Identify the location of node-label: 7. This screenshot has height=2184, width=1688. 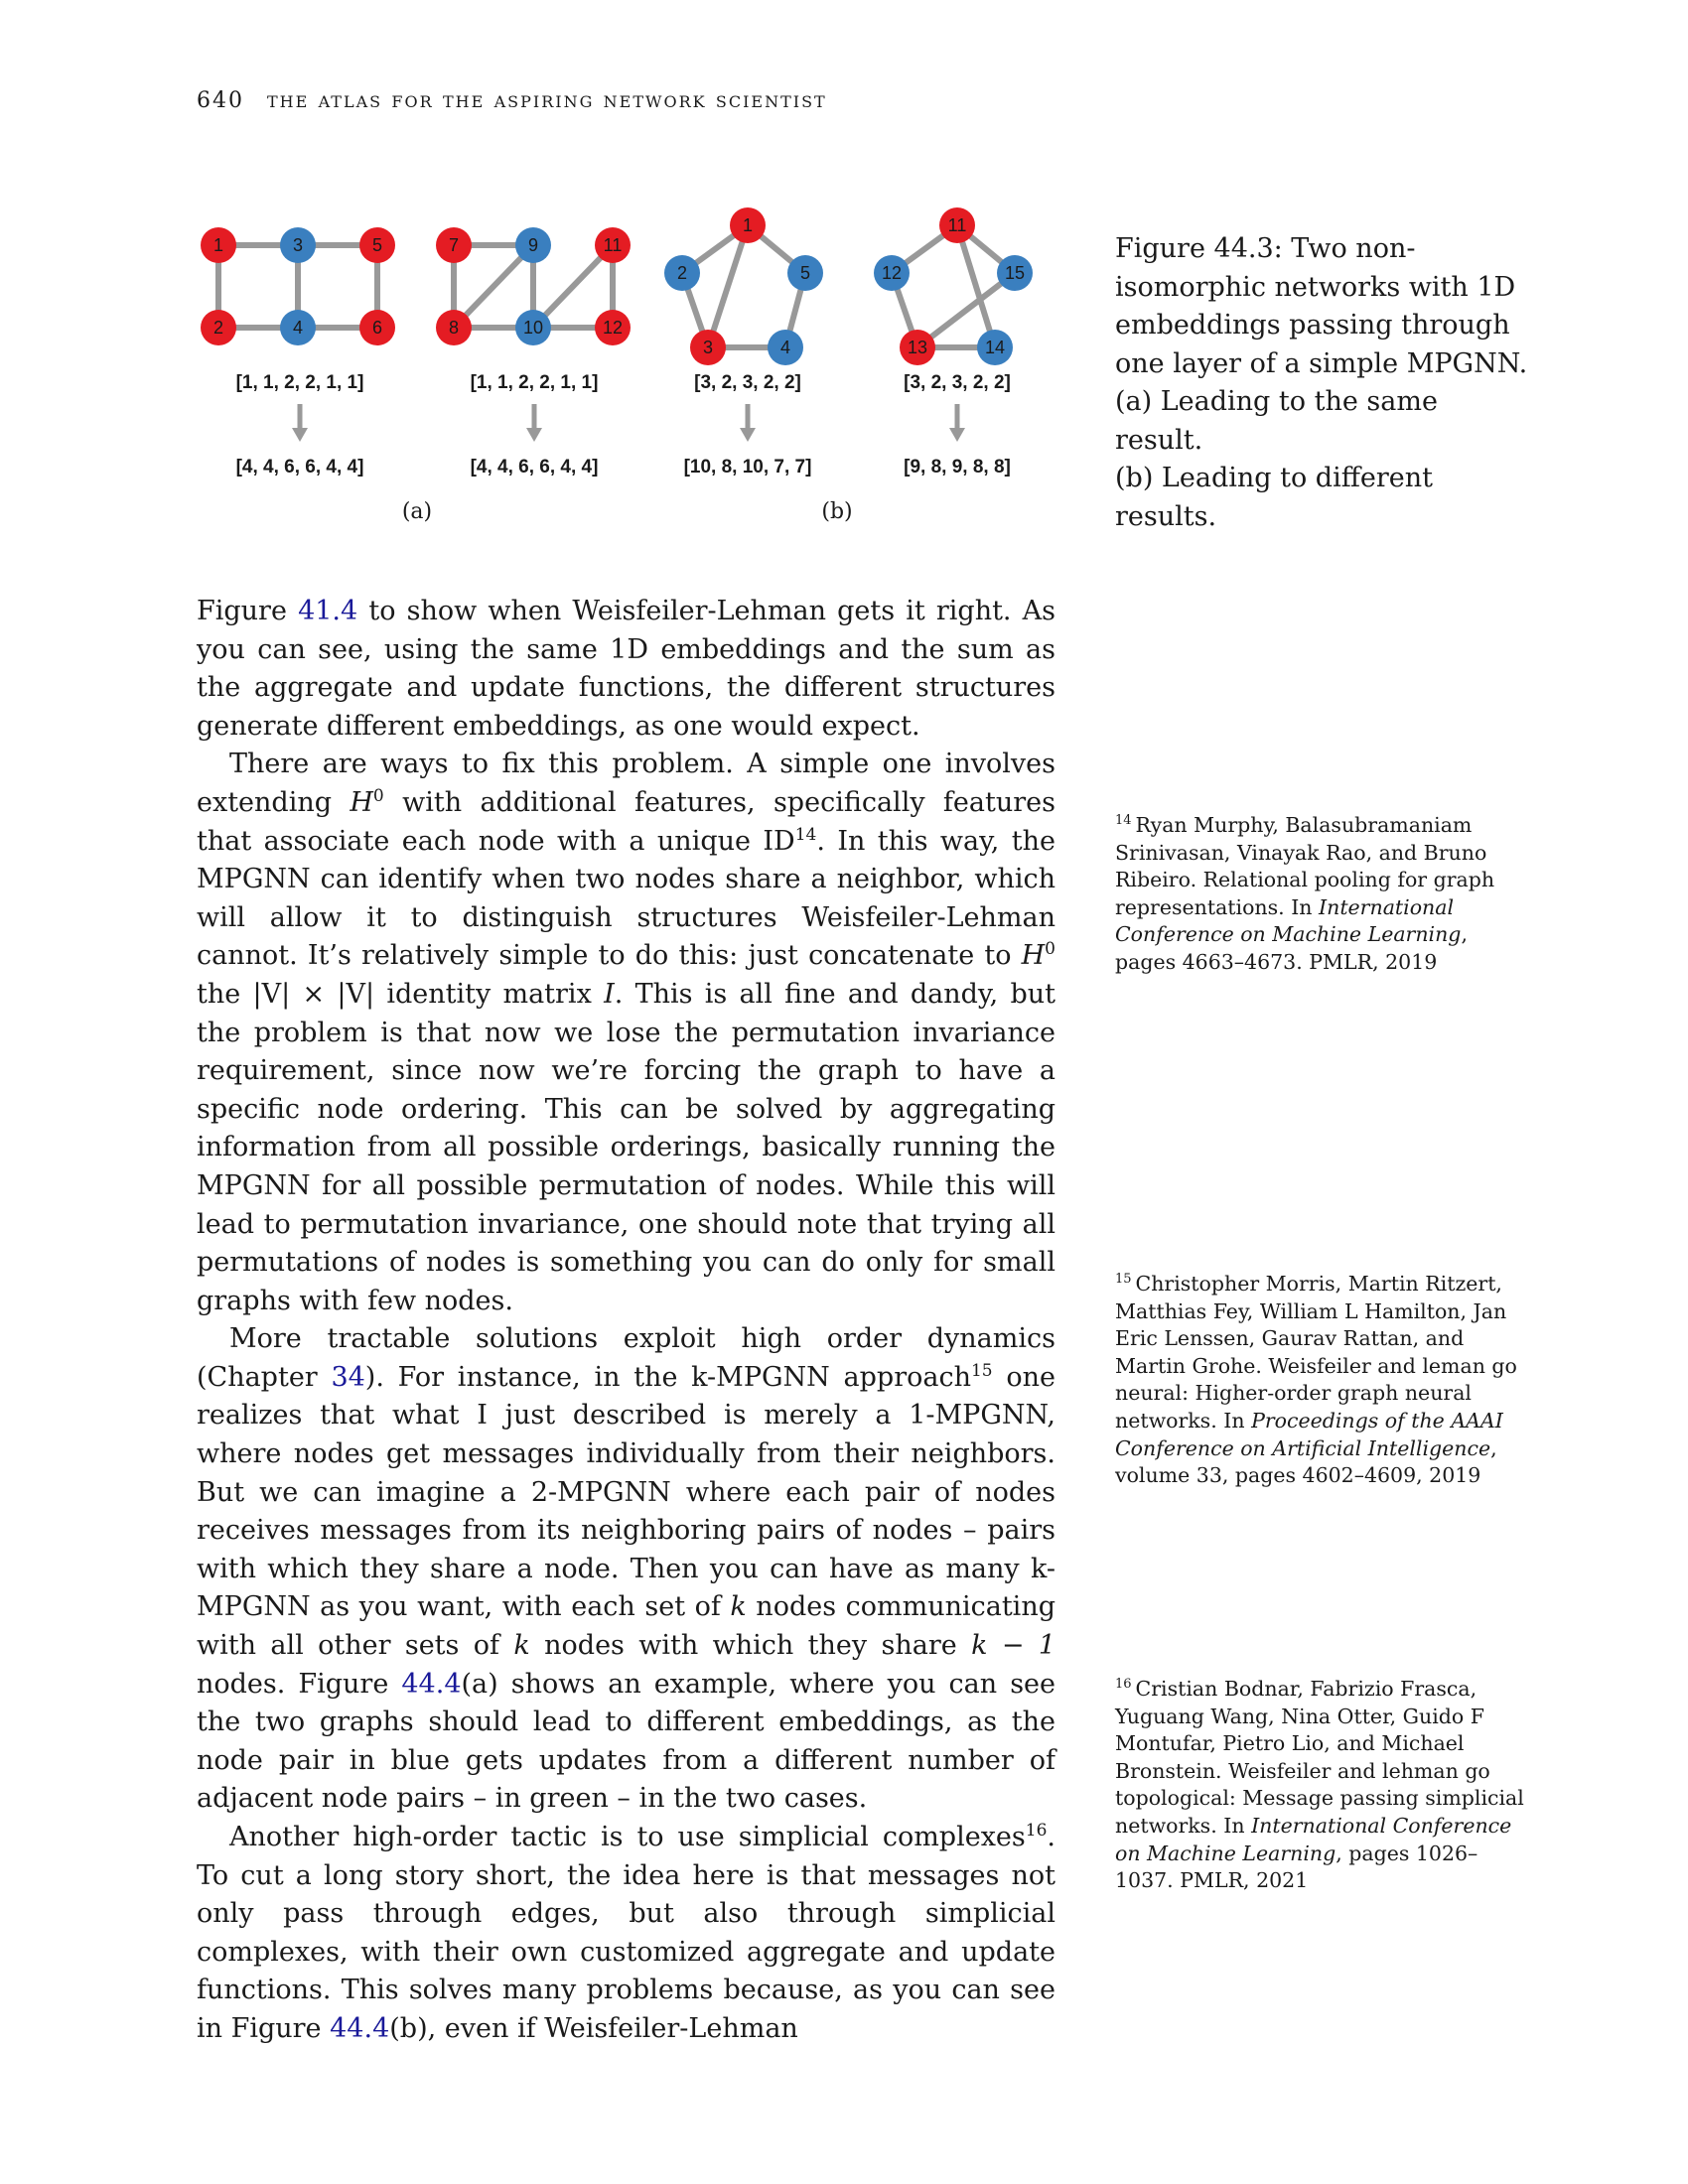
(454, 245).